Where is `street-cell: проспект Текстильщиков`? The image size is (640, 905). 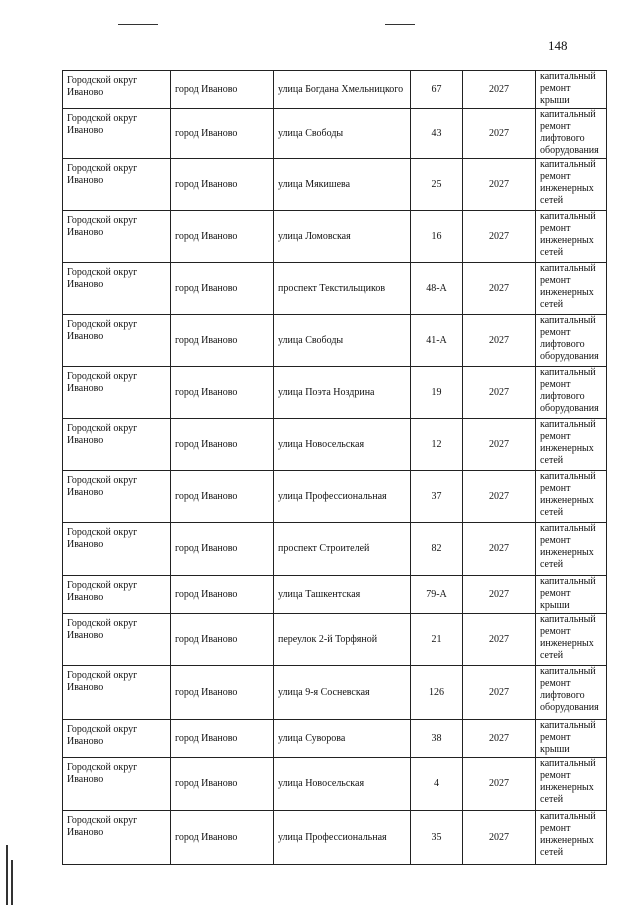
street-cell: проспект Текстильщиков is located at coordinates (342, 288).